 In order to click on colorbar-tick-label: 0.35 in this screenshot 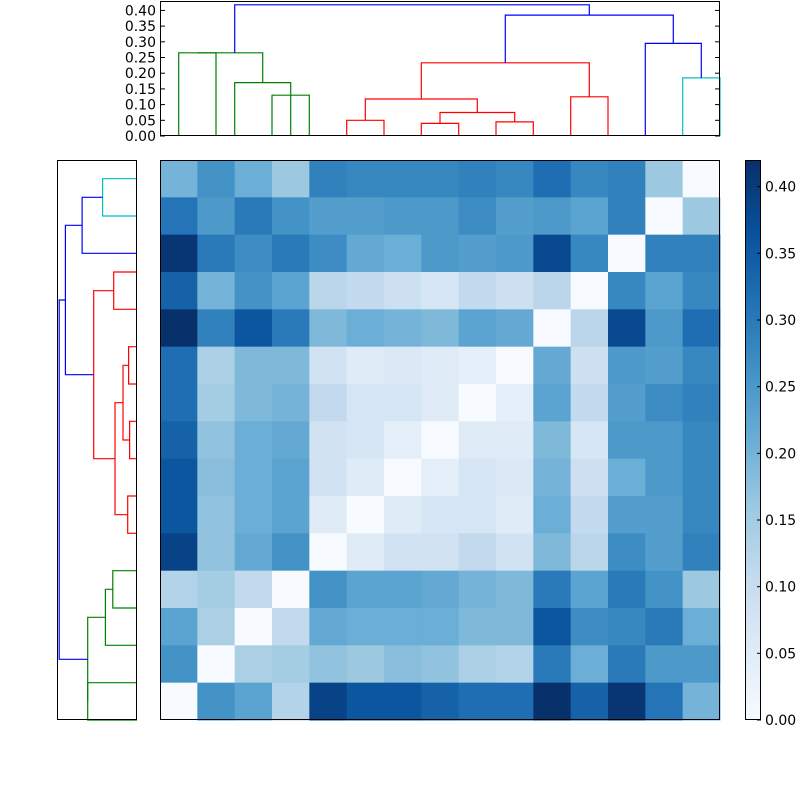, I will do `click(780, 254)`.